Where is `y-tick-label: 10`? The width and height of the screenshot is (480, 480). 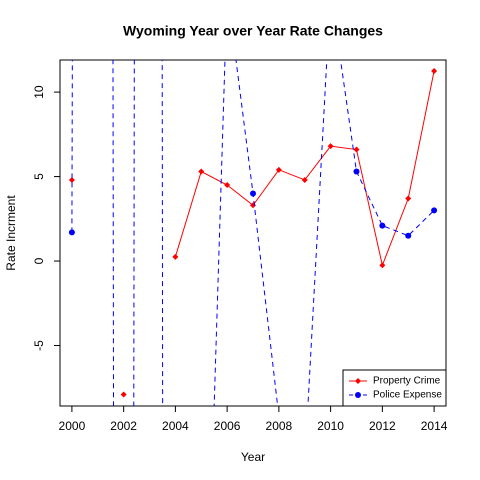
y-tick-label: 10 is located at coordinates (39, 92).